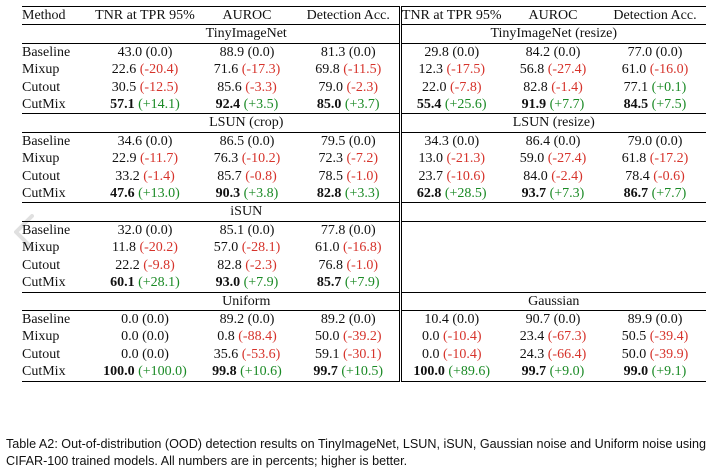 The height and width of the screenshot is (474, 707). What do you see at coordinates (261, 354) in the screenshot?
I see `metric-delta: (-53.6)` at bounding box center [261, 354].